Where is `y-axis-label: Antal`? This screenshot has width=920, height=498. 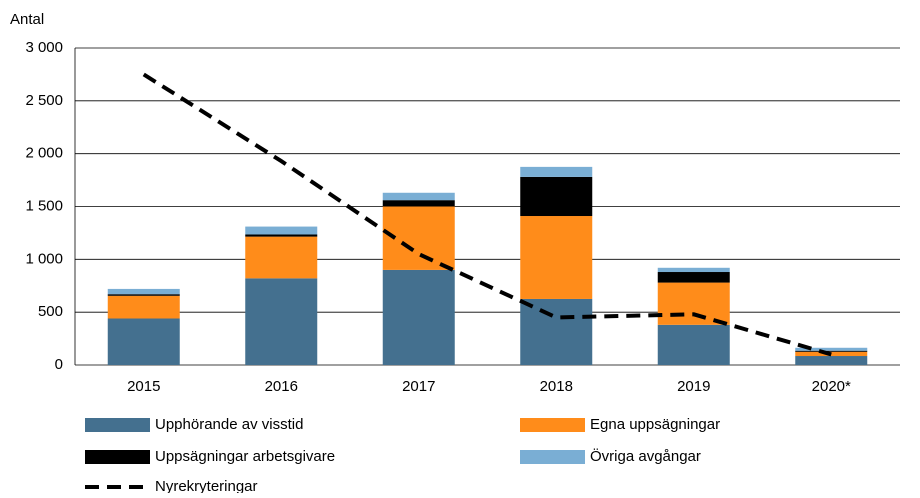
y-axis-label: Antal is located at coordinates (27, 19).